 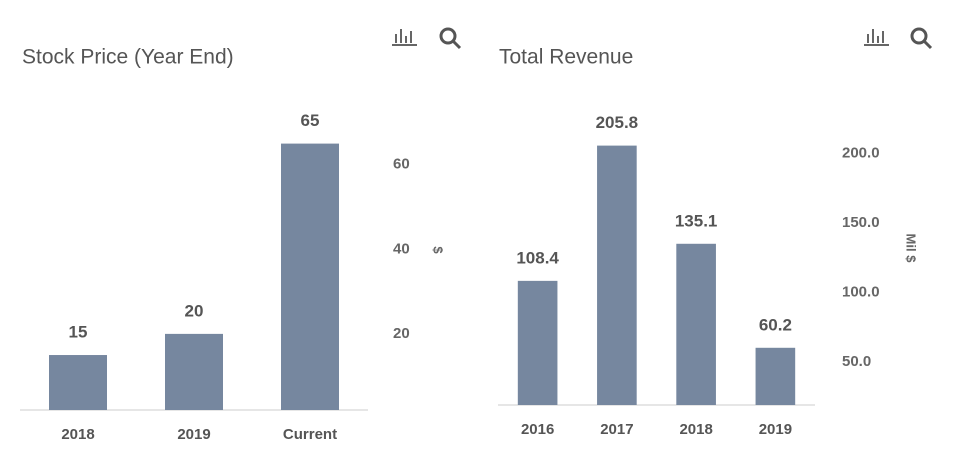 I want to click on y-tick-label: 40, so click(x=401, y=248).